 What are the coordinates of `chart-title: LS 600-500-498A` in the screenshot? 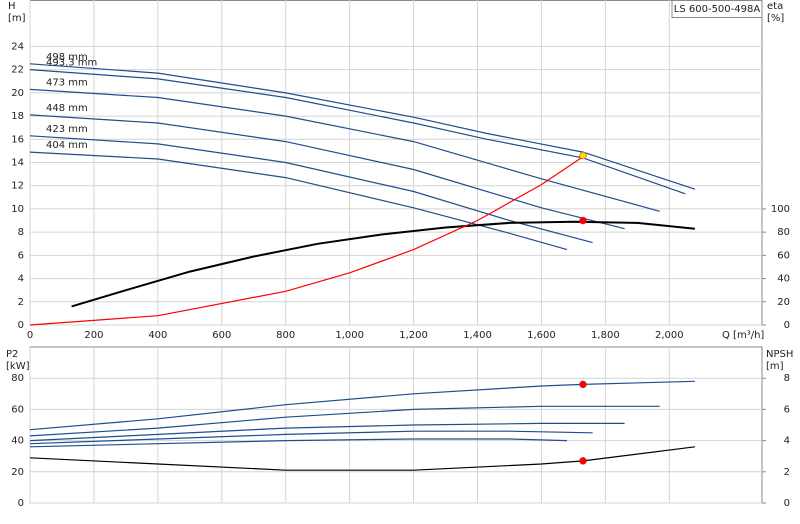 It's located at (717, 9).